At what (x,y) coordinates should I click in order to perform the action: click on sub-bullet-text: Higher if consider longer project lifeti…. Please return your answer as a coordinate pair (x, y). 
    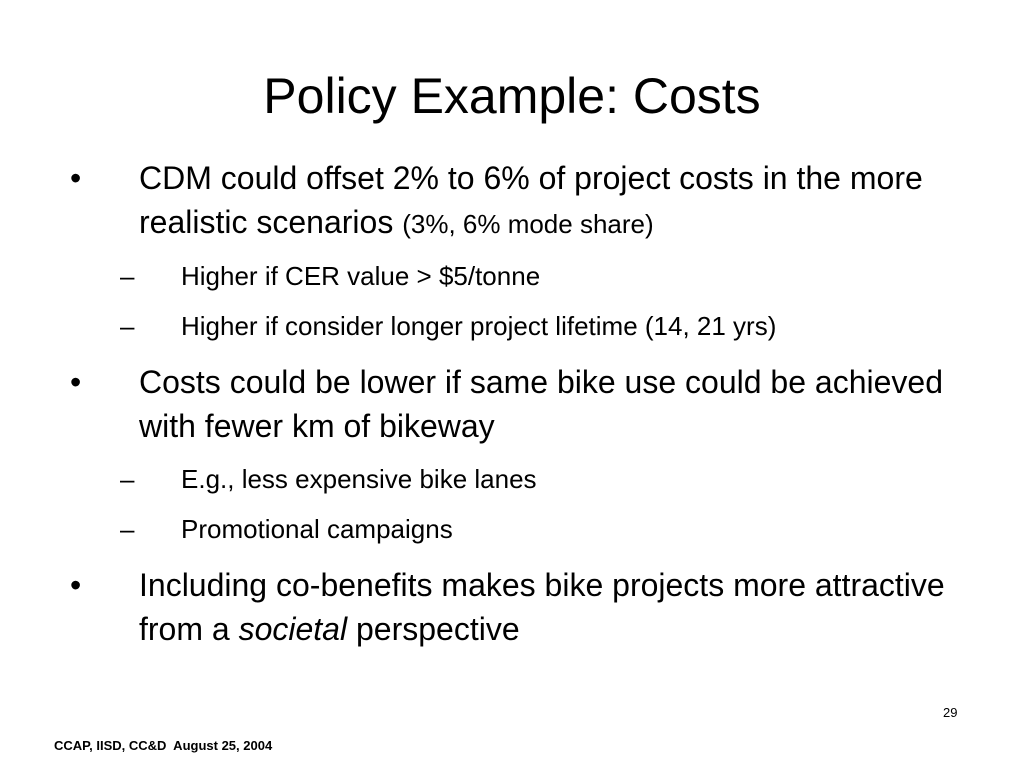
    Looking at the image, I should click on (479, 326).